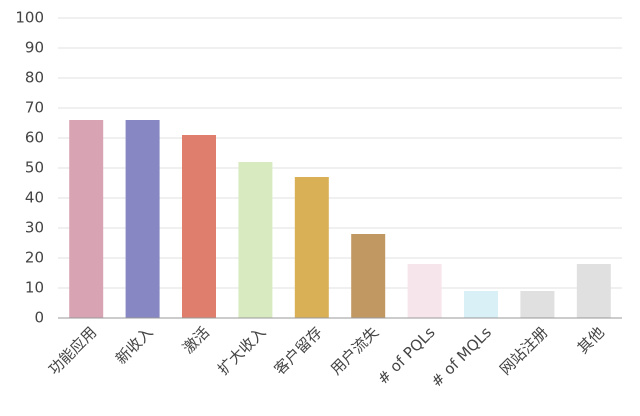 Image resolution: width=640 pixels, height=416 pixels. Describe the element at coordinates (34, 48) in the screenshot. I see `y-tick-label: 90` at that location.